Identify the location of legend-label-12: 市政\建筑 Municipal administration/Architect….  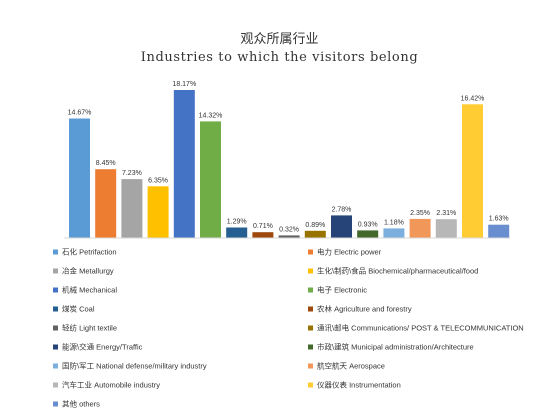
(395, 347).